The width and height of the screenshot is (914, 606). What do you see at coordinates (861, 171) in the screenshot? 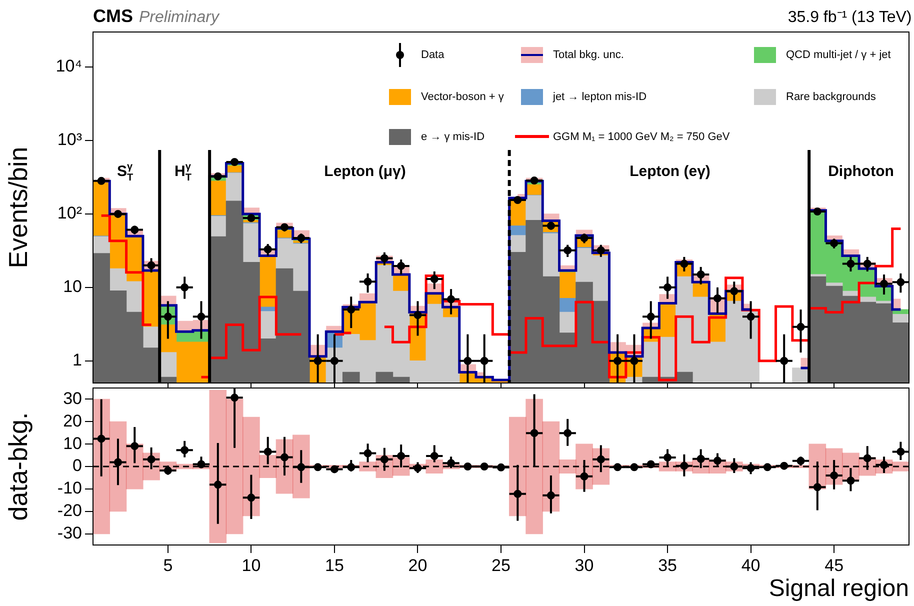
I see `annotation: Diphoton` at bounding box center [861, 171].